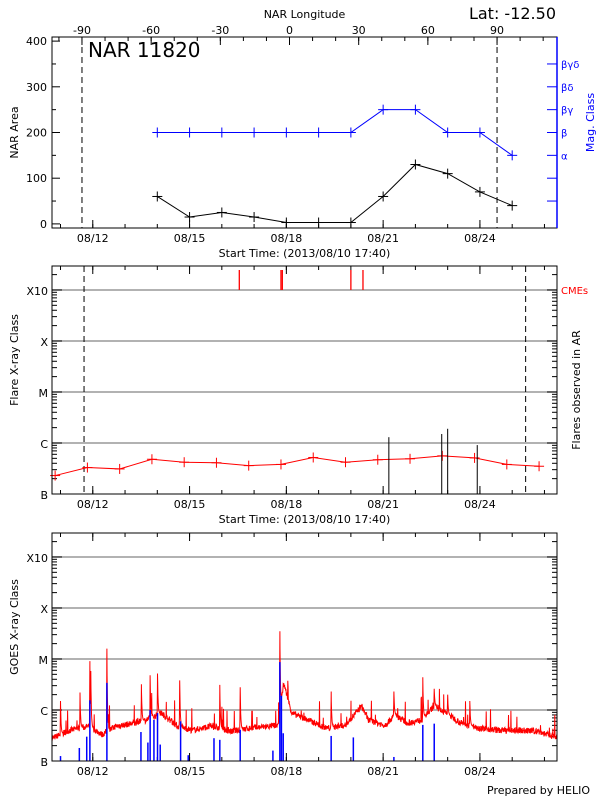 The height and width of the screenshot is (800, 600). Describe the element at coordinates (564, 134) in the screenshot. I see `mag-class-tick-label: β` at that location.